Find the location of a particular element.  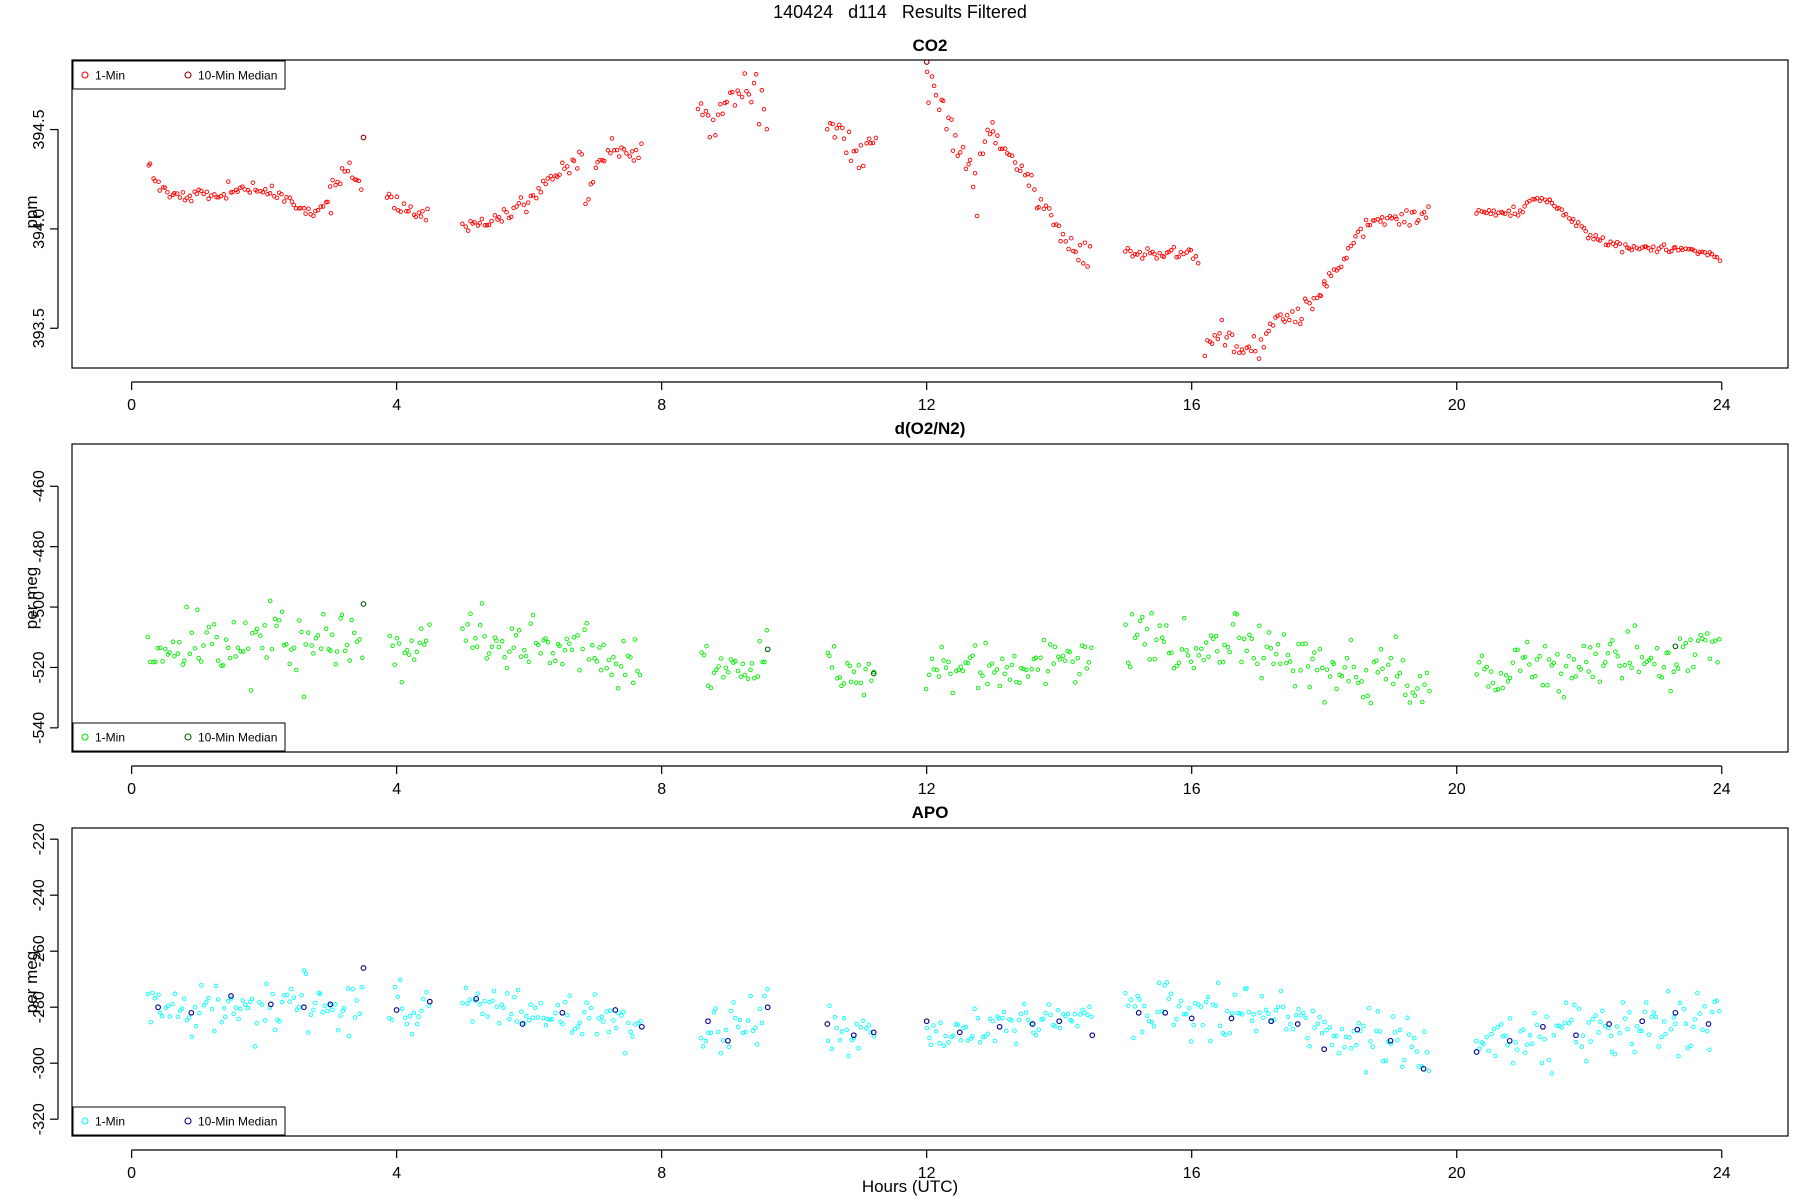

x-tick-label: 8 is located at coordinates (661, 789).